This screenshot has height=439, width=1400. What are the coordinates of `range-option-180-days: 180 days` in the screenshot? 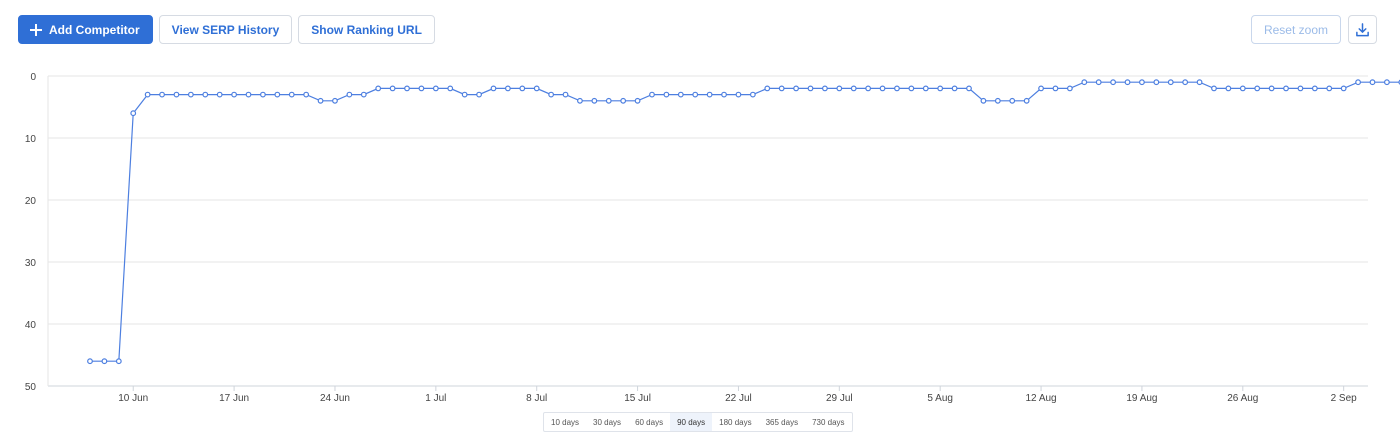 It's located at (735, 422).